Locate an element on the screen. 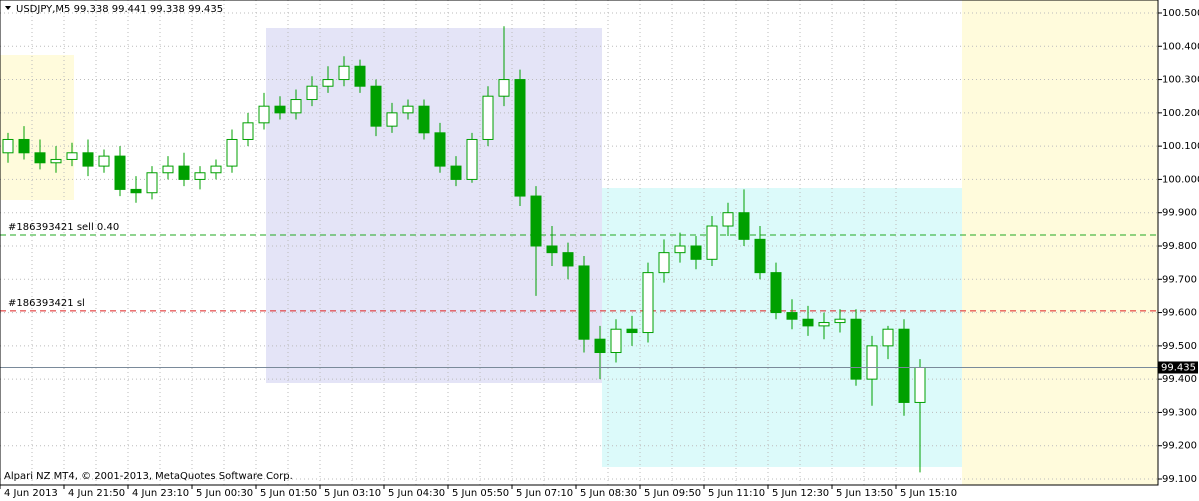 The image size is (1199, 501). x-tick-label: 5 Jun 04:30 is located at coordinates (416, 493).